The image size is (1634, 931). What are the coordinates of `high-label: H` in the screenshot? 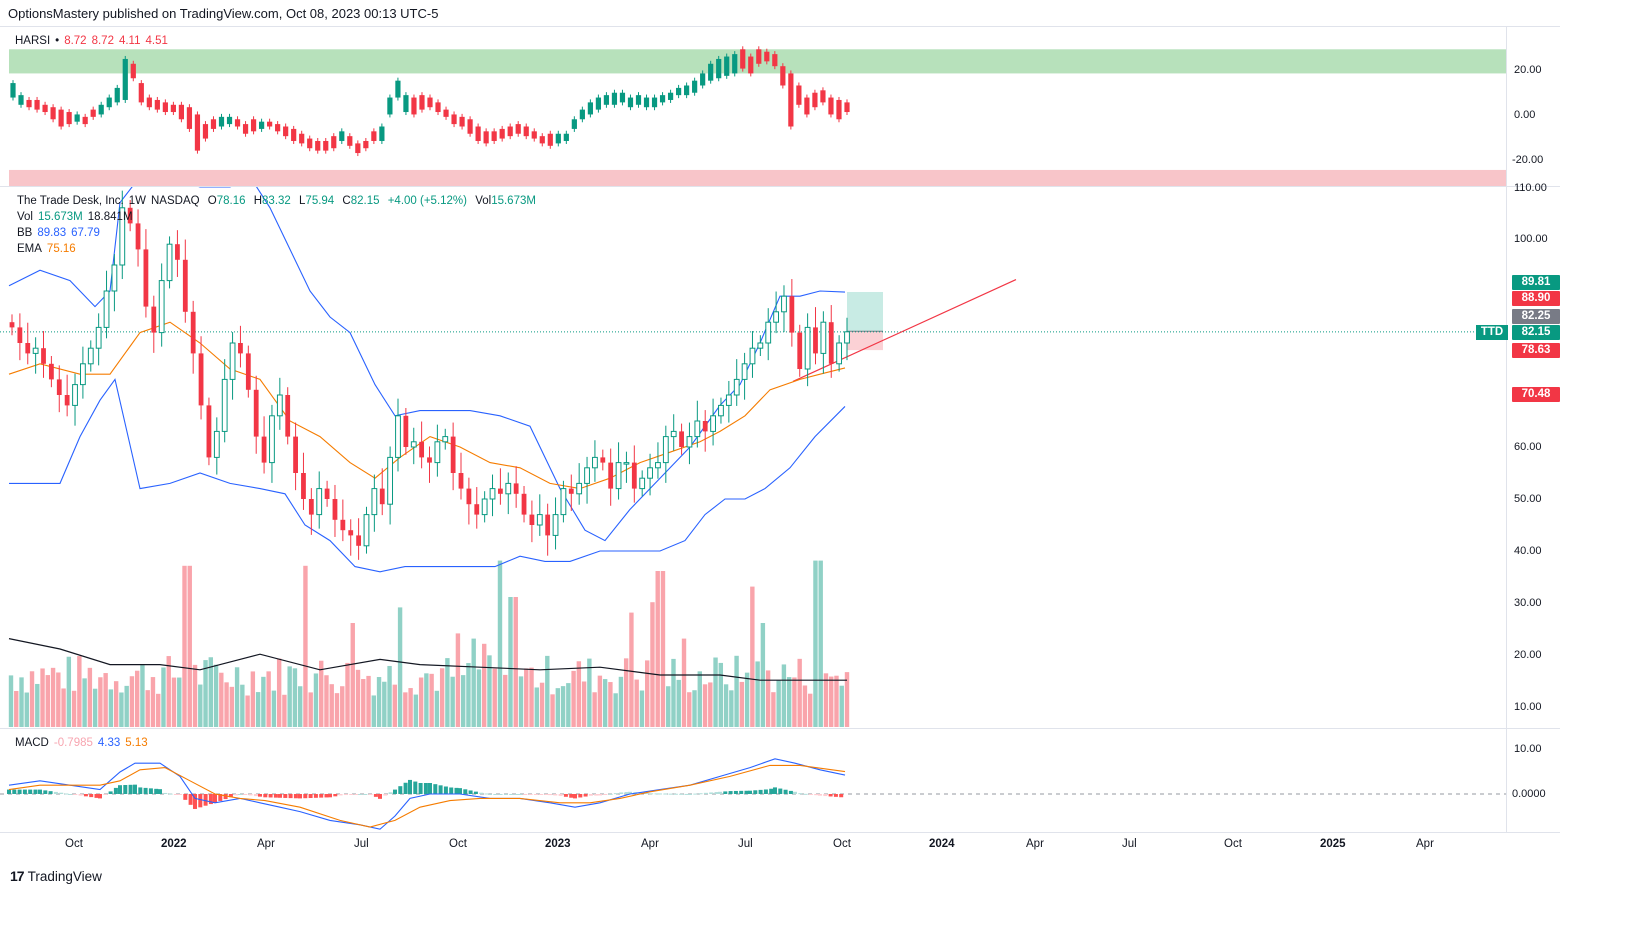 It's located at (258, 201).